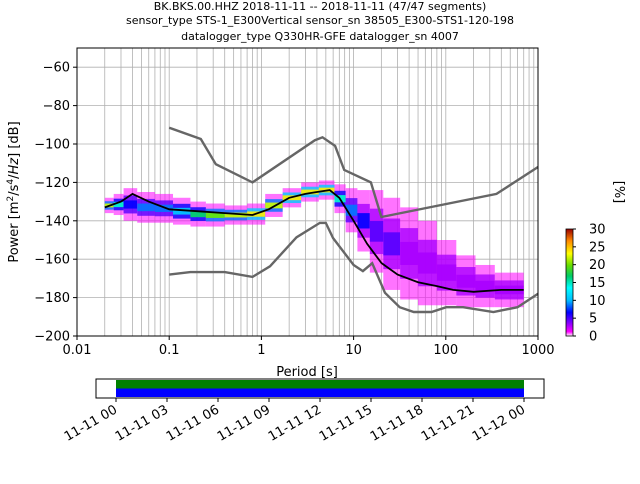  Describe the element at coordinates (52, 183) in the screenshot. I see `y-tick-label: −120` at that location.